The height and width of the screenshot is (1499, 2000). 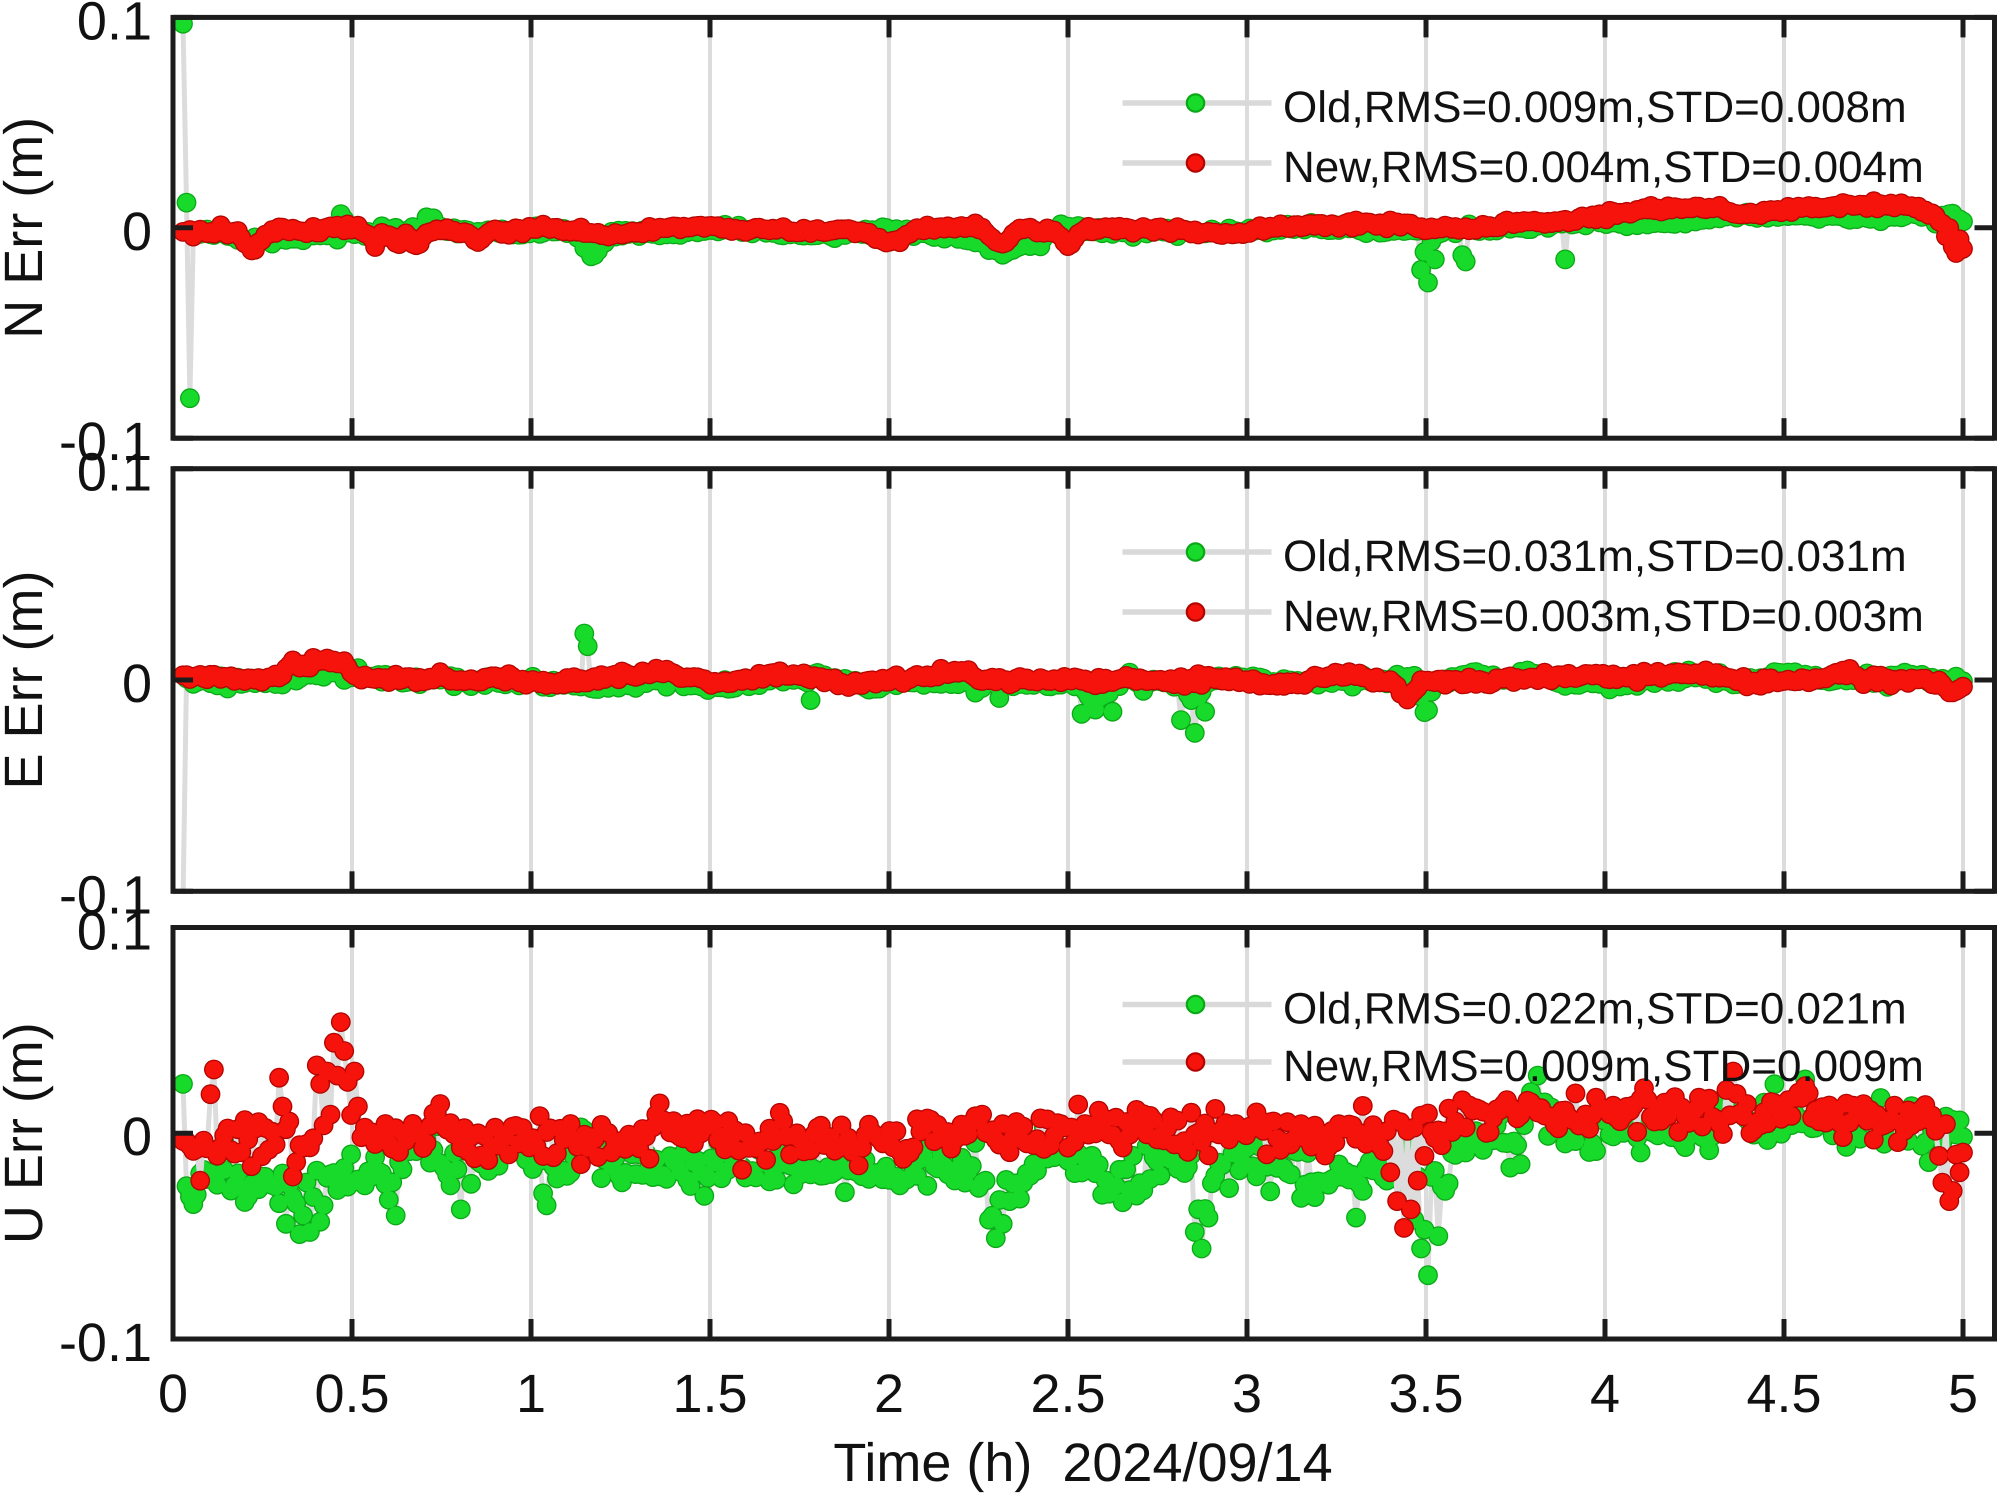 I want to click on svg-text: New,RMS=0.004m,STD=0.004m, so click(x=1603, y=167).